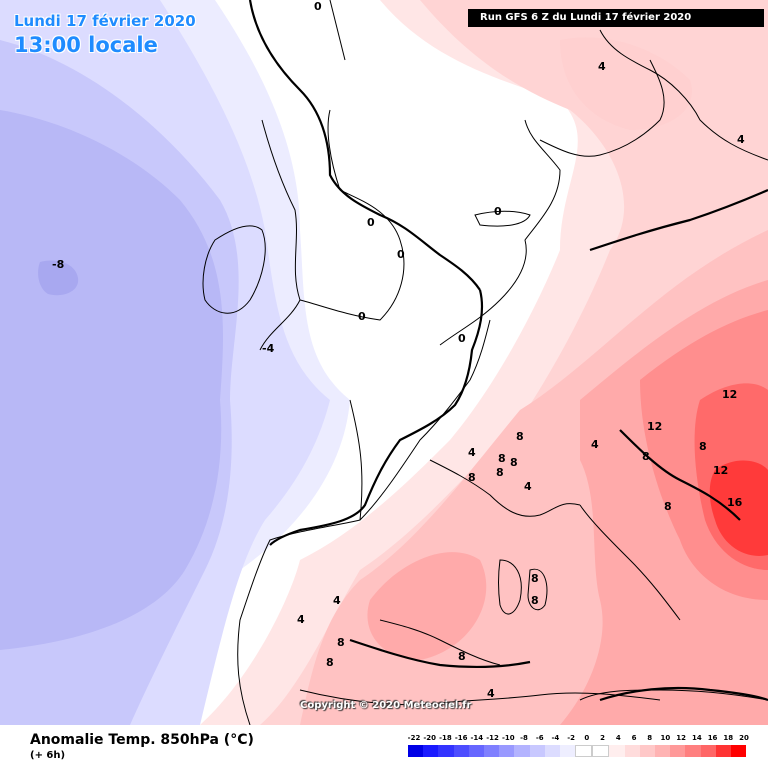  I want to click on label-4-a: 4, so click(602, 66).